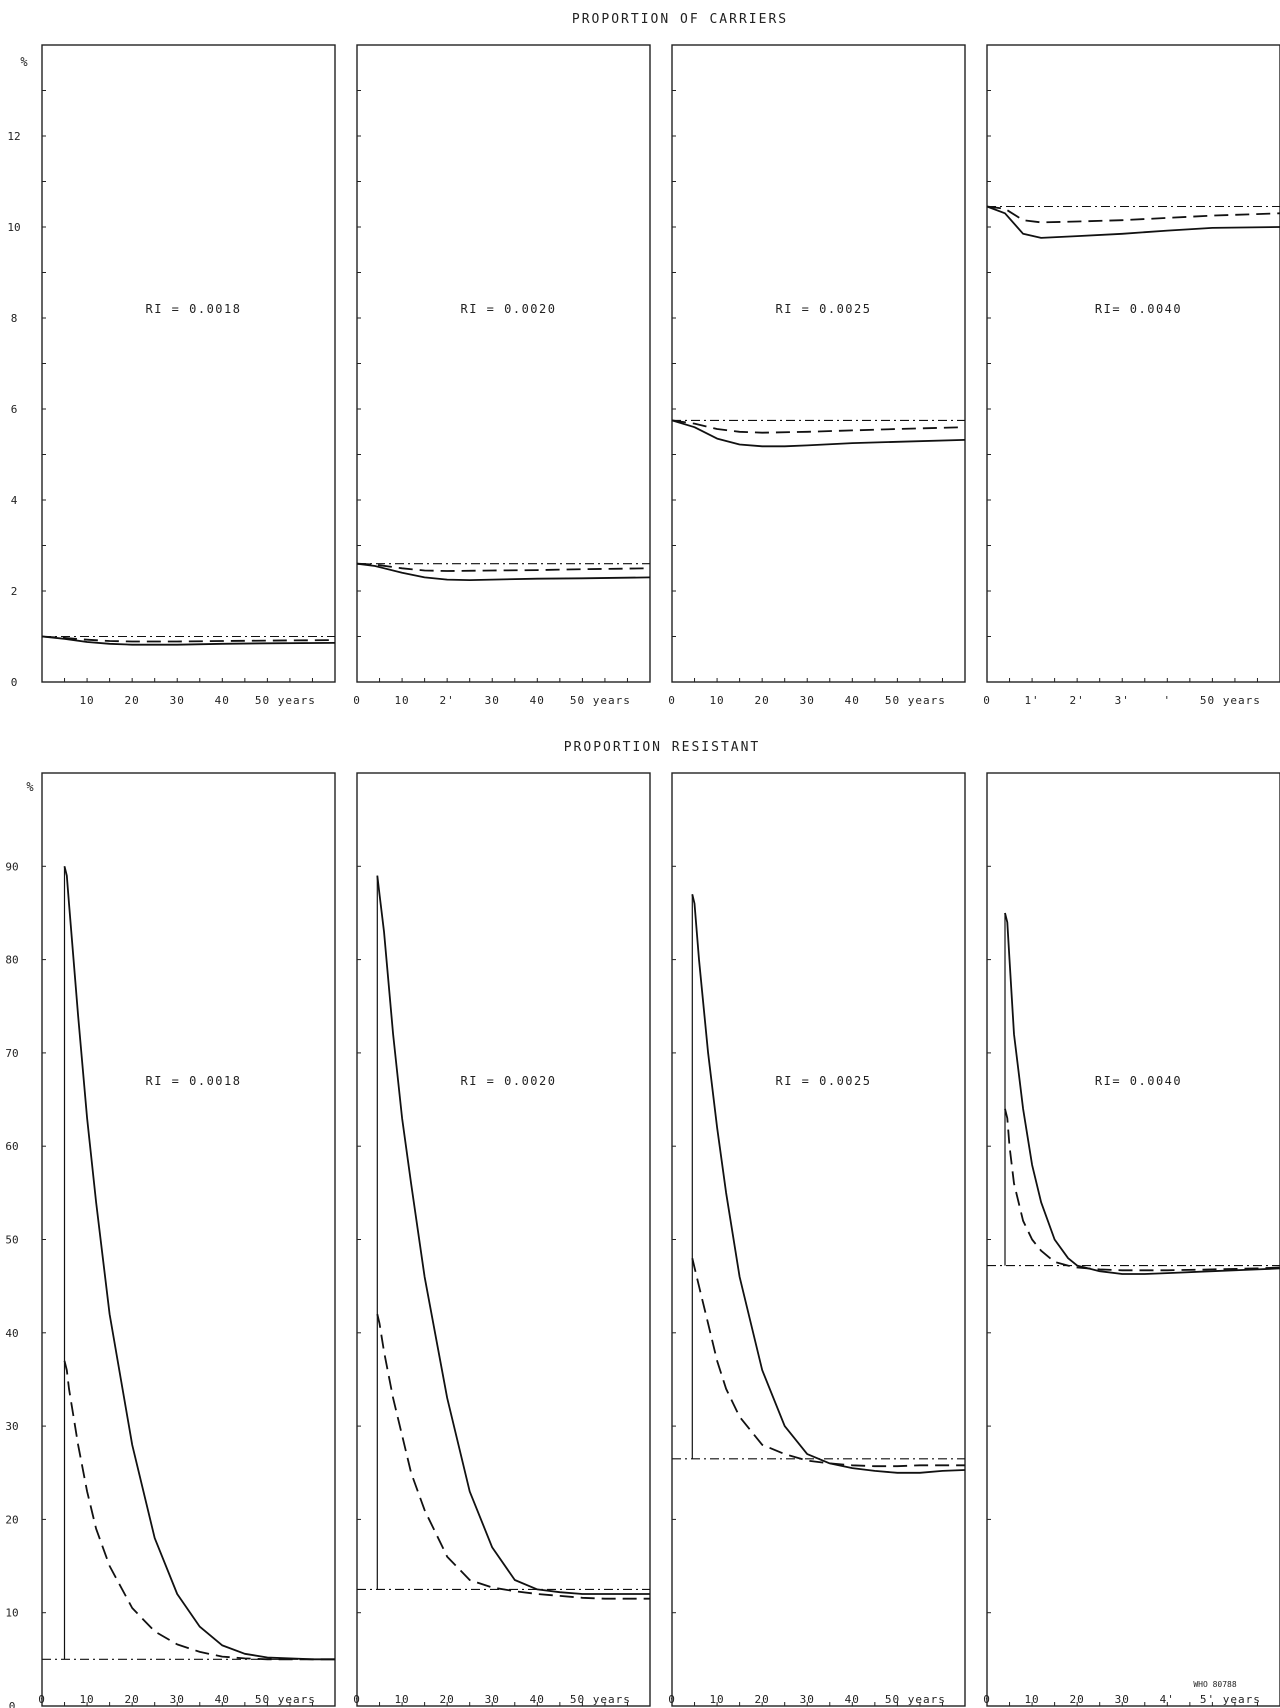  I want to click on y-tick-label: 4, so click(14, 500).